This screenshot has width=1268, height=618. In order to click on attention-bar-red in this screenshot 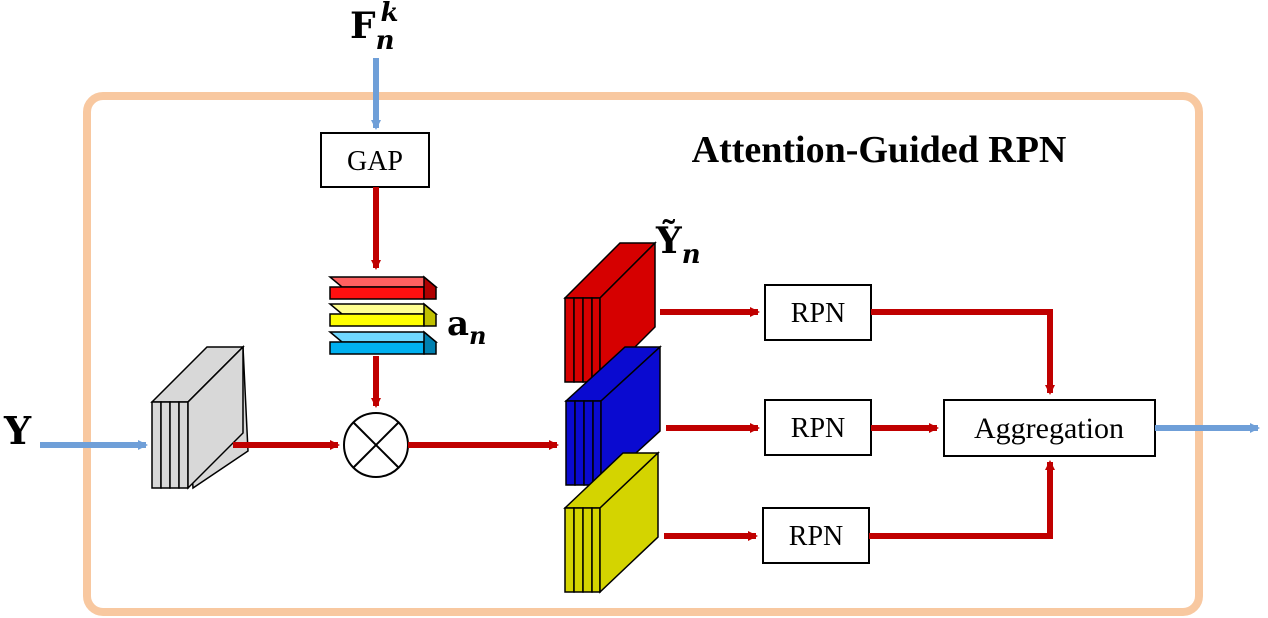, I will do `click(377, 293)`.